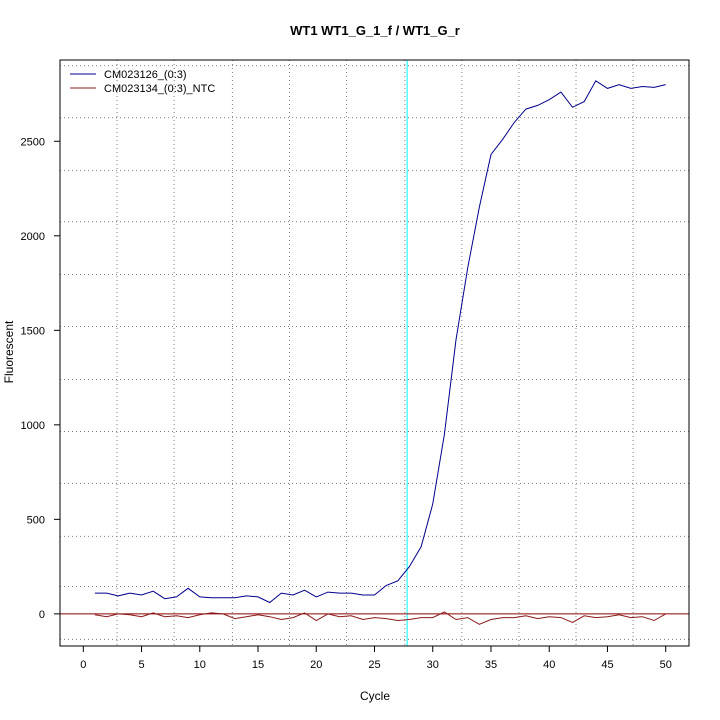 This screenshot has height=720, width=720. Describe the element at coordinates (83, 665) in the screenshot. I see `x-tick-label-0: 0` at that location.